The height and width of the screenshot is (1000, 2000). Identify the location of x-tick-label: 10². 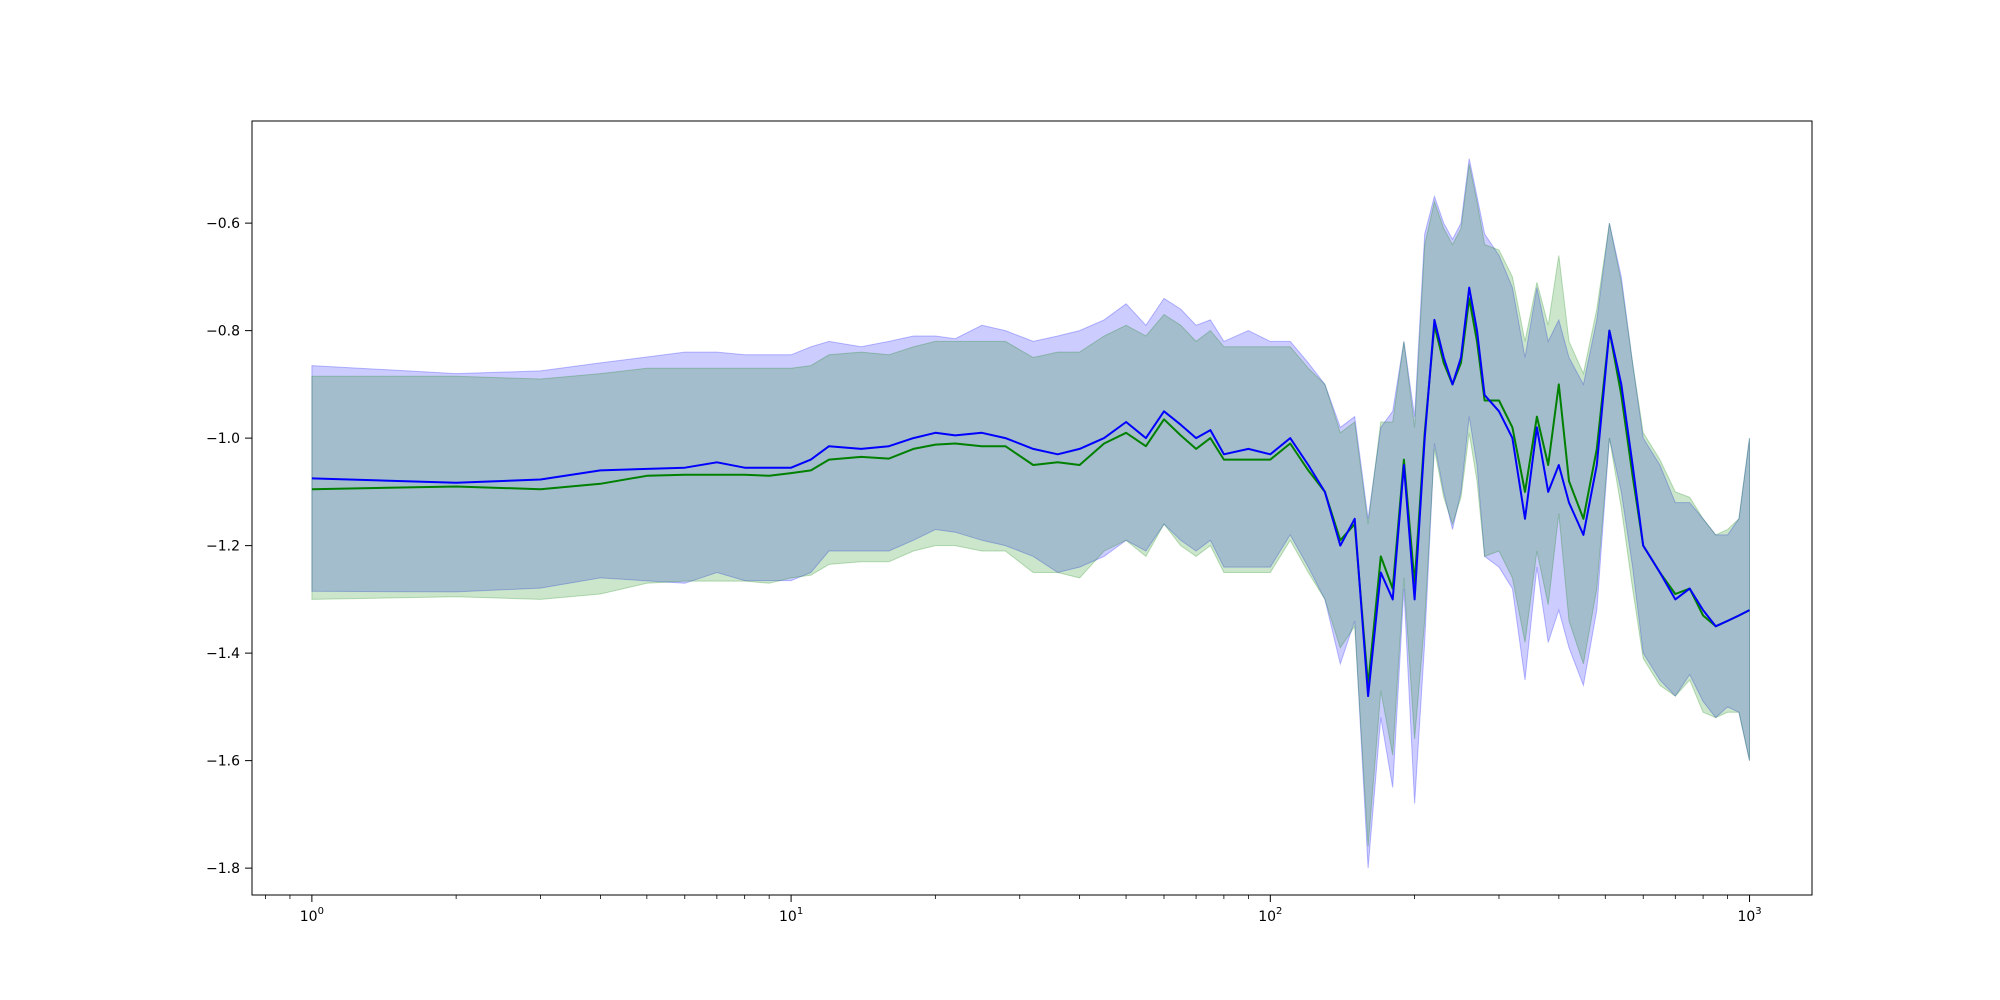
(1270, 915).